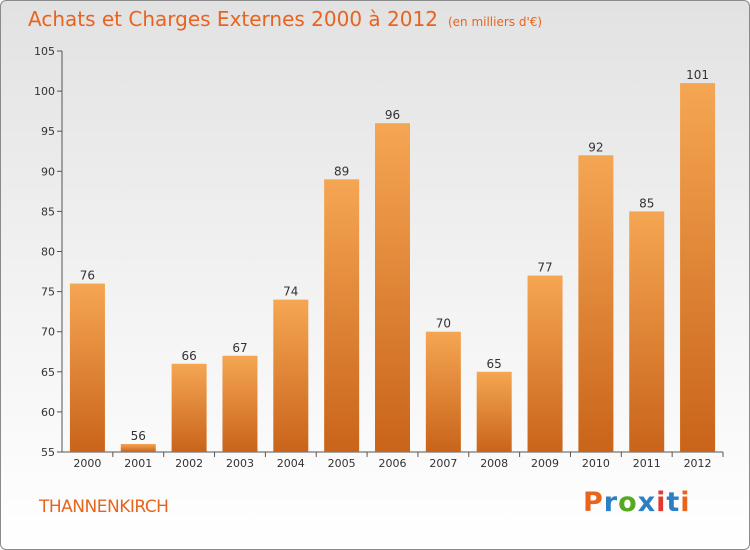 This screenshot has width=750, height=550. What do you see at coordinates (697, 75) in the screenshot?
I see `bar-value-label: 101` at bounding box center [697, 75].